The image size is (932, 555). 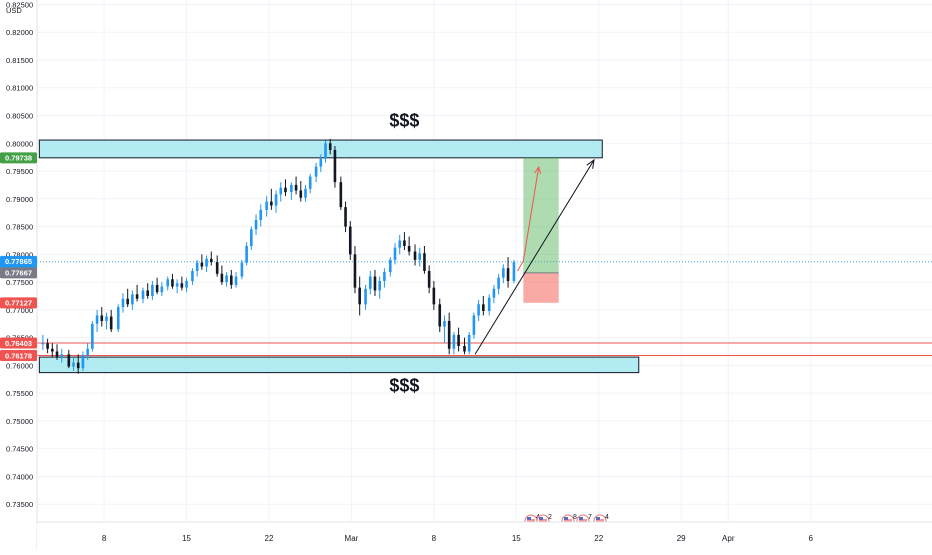 I want to click on price-badge-value: 0.76403, so click(x=18, y=343).